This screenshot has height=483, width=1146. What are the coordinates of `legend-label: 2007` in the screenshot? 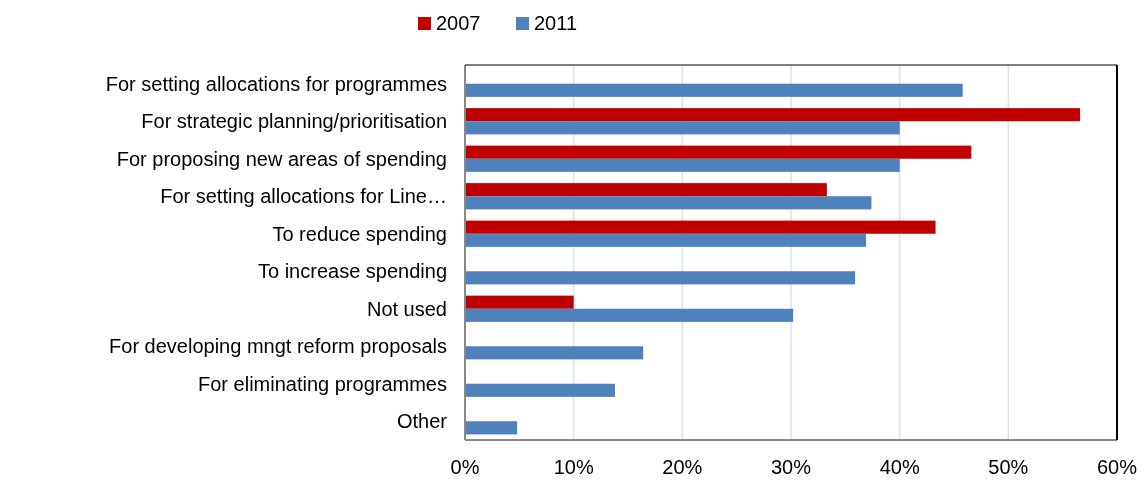 It's located at (458, 23).